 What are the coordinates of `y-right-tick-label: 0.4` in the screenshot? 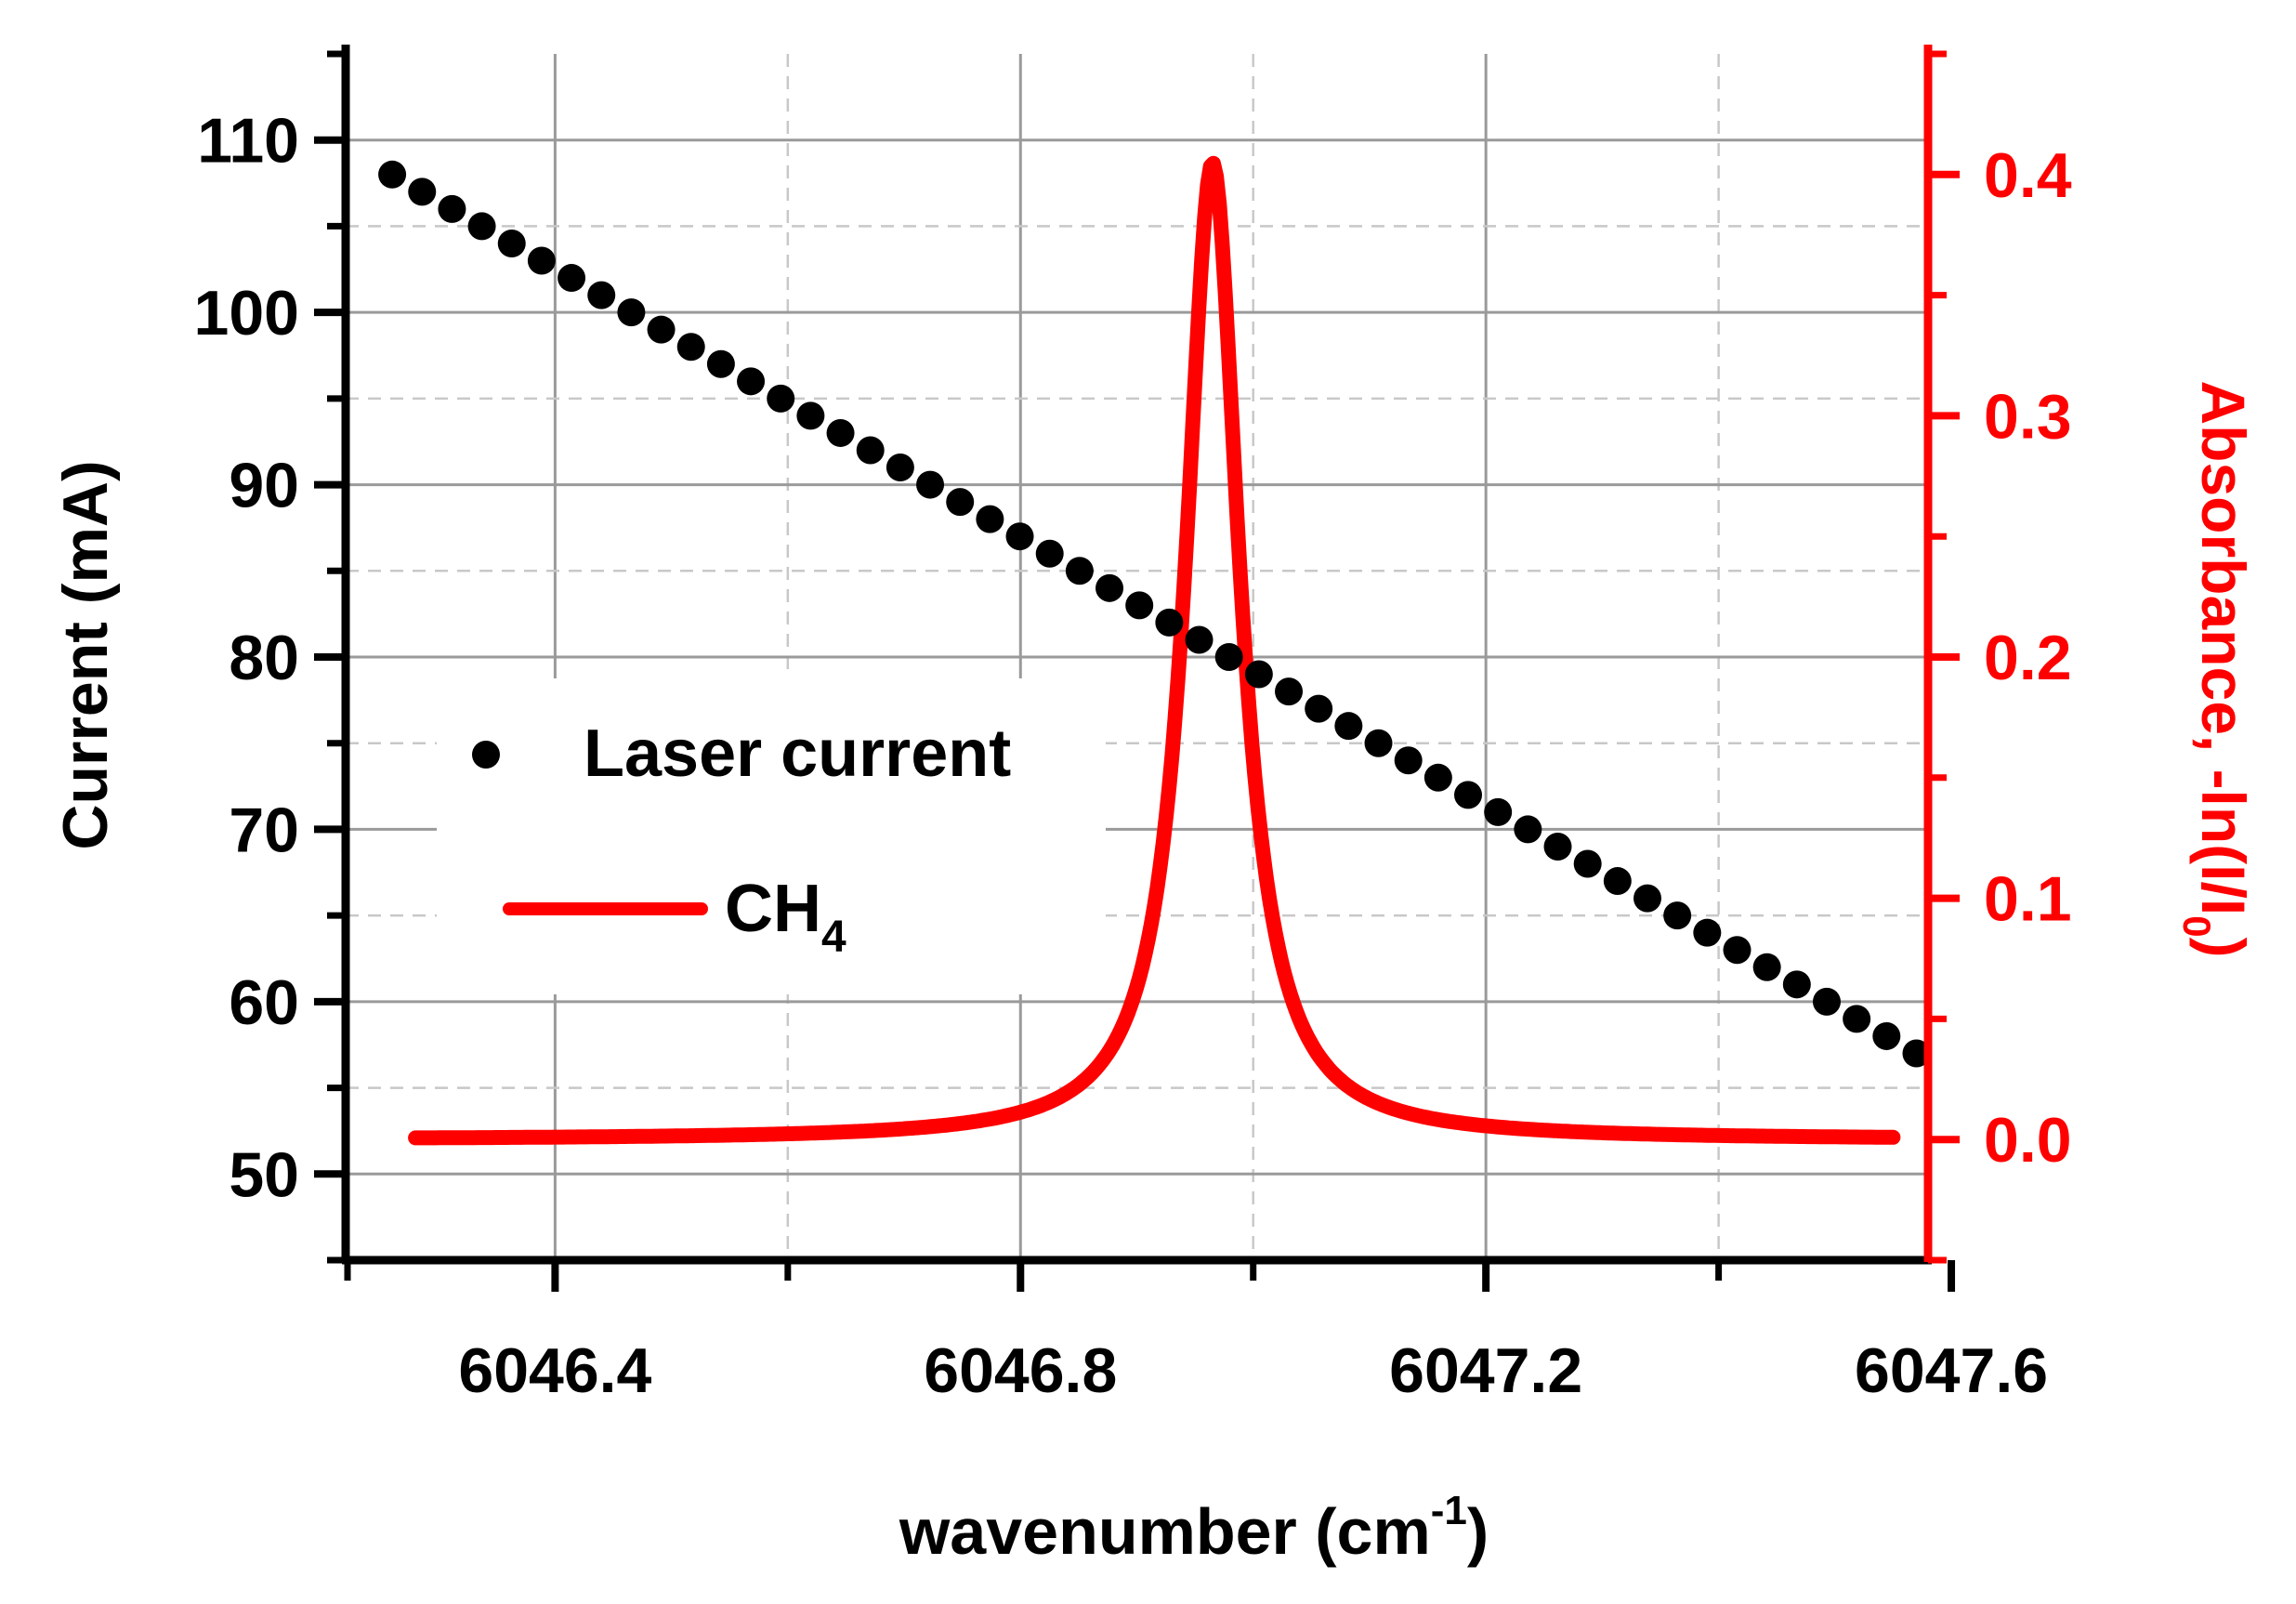 It's located at (2028, 175).